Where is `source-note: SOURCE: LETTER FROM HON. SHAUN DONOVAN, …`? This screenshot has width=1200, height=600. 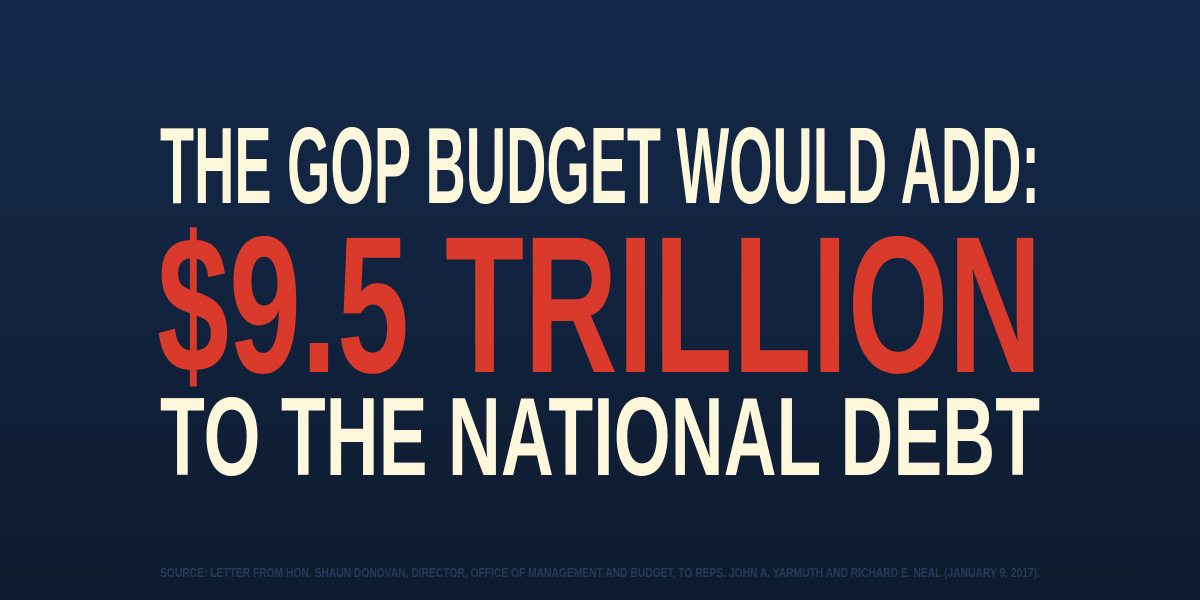 source-note: SOURCE: LETTER FROM HON. SHAUN DONOVAN, … is located at coordinates (600, 572).